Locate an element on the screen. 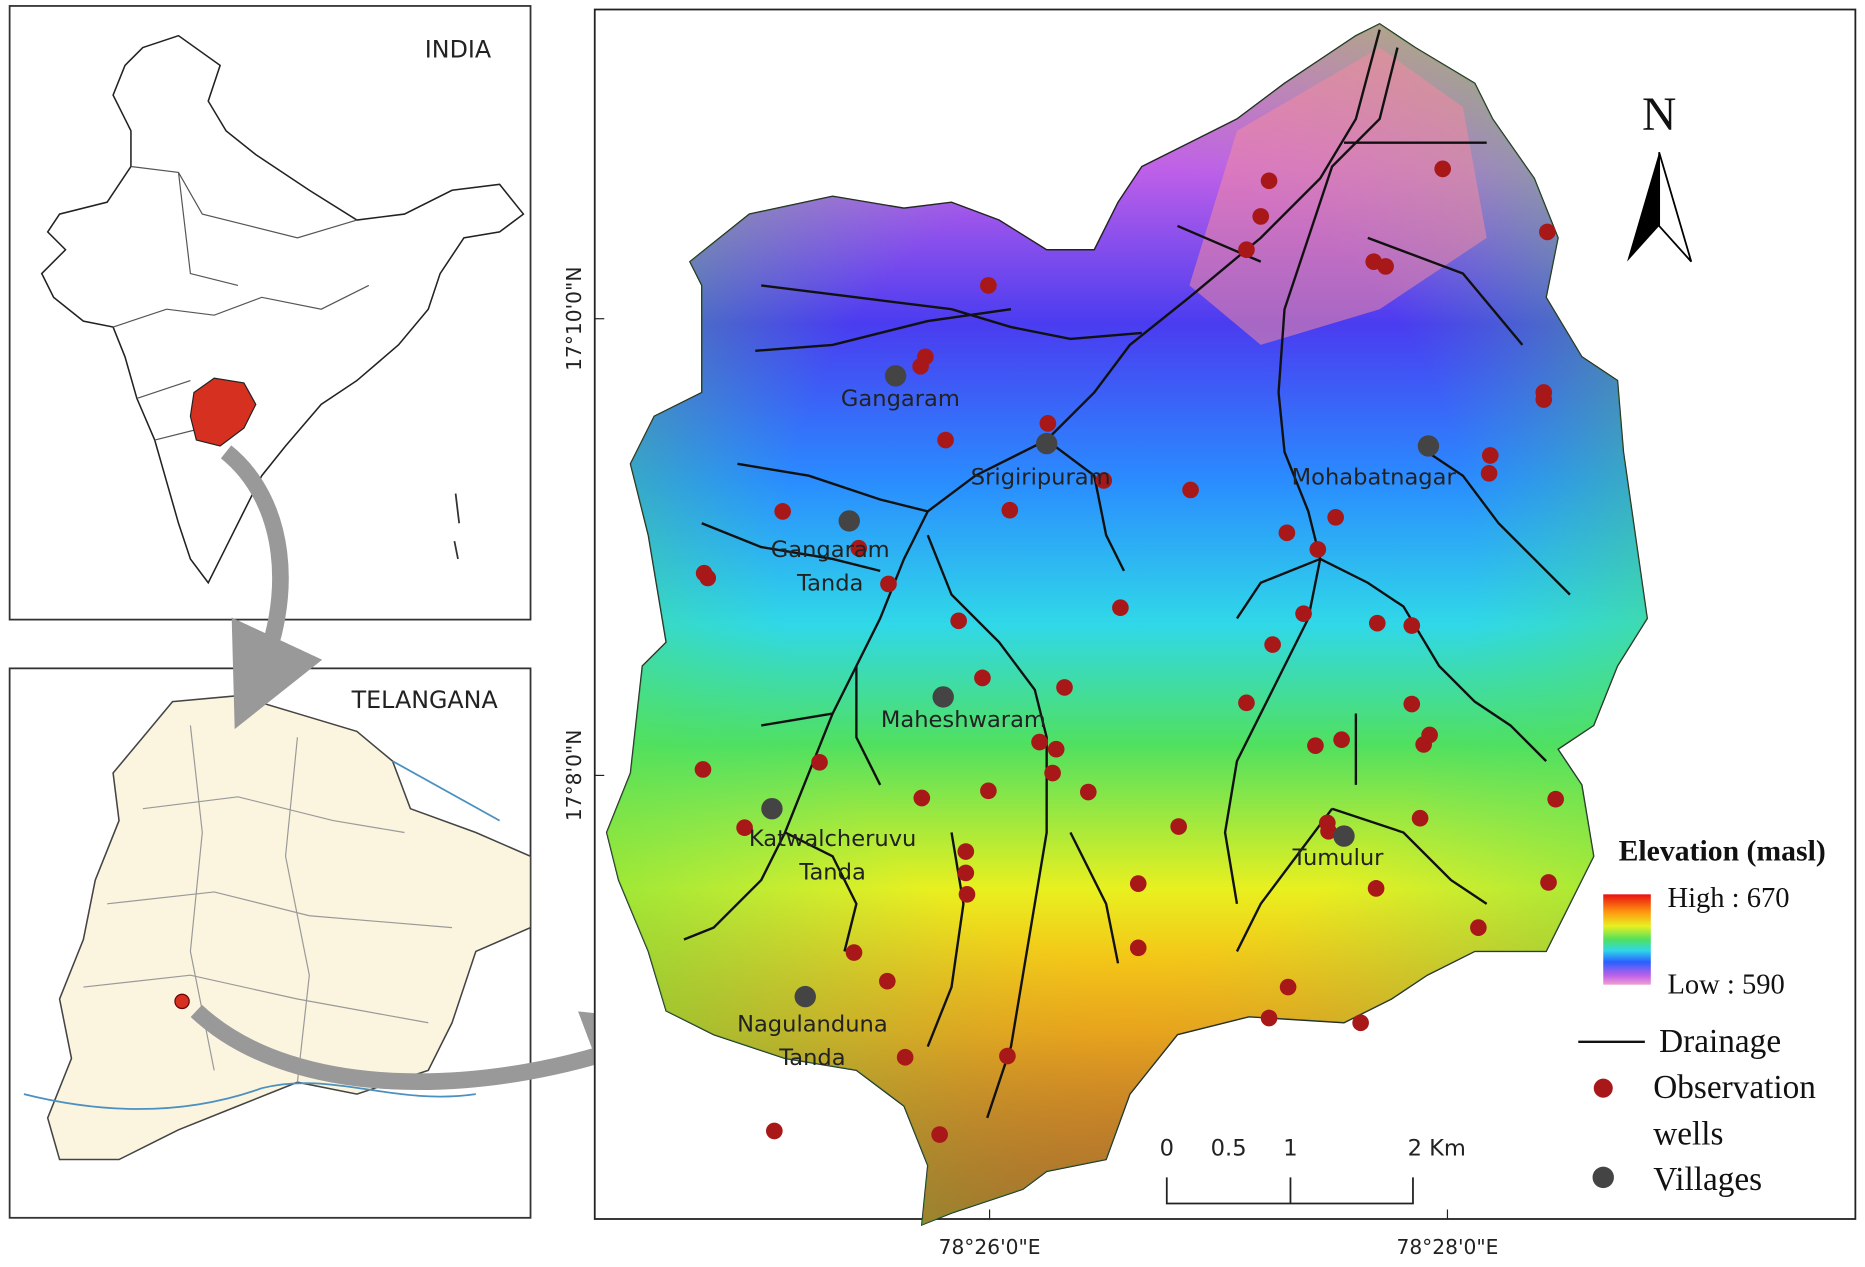 The width and height of the screenshot is (1865, 1267). north-label: N is located at coordinates (1659, 115).